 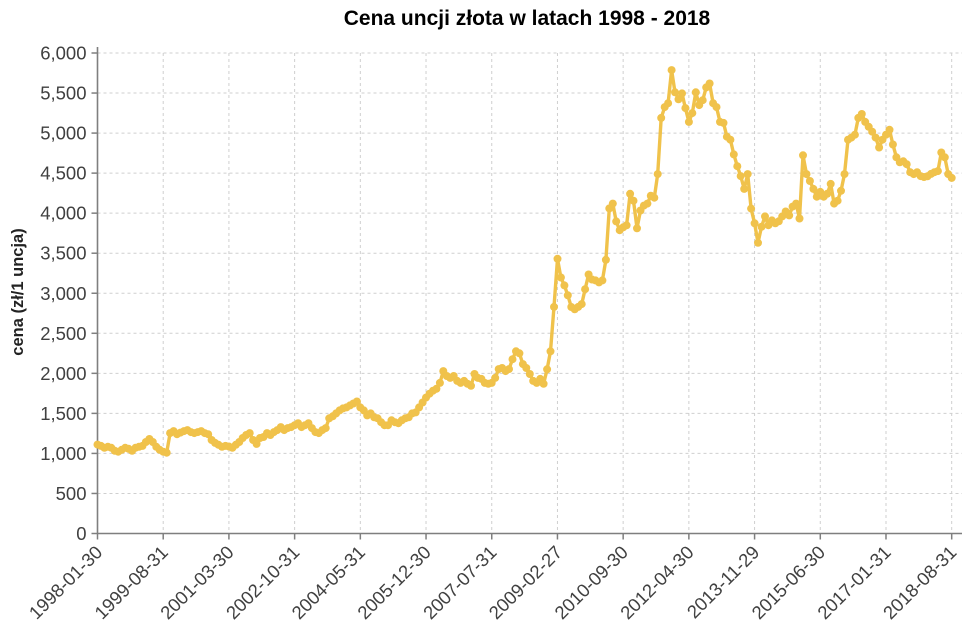 What do you see at coordinates (63, 413) in the screenshot?
I see `y-tick-label: 1,500` at bounding box center [63, 413].